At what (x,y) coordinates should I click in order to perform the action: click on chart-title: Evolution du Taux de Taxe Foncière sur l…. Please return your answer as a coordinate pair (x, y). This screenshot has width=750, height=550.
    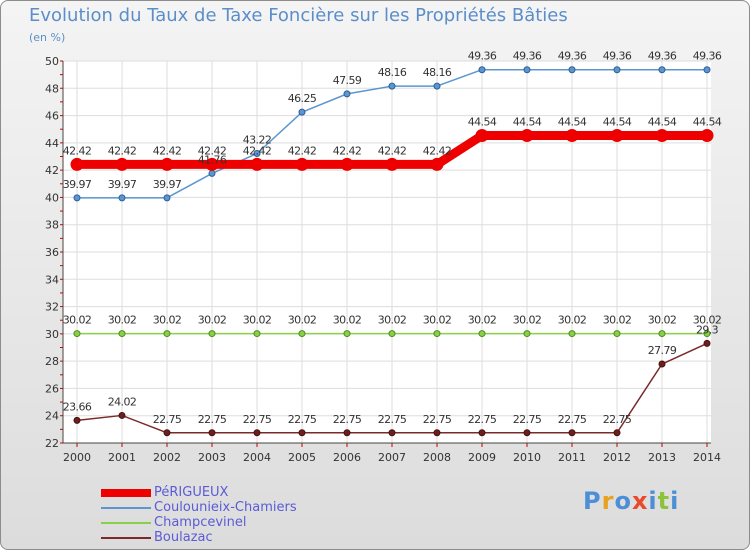
    Looking at the image, I should click on (298, 15).